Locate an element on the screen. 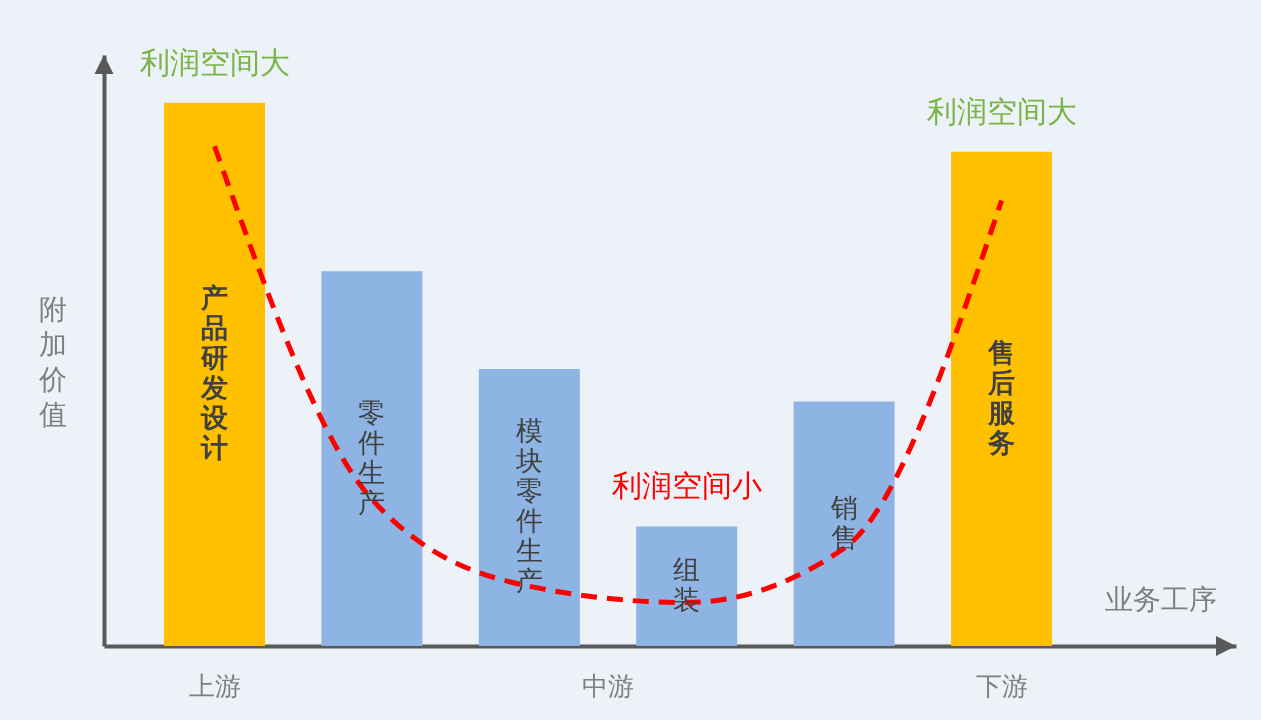  annotation: 利润空间小 is located at coordinates (686, 486).